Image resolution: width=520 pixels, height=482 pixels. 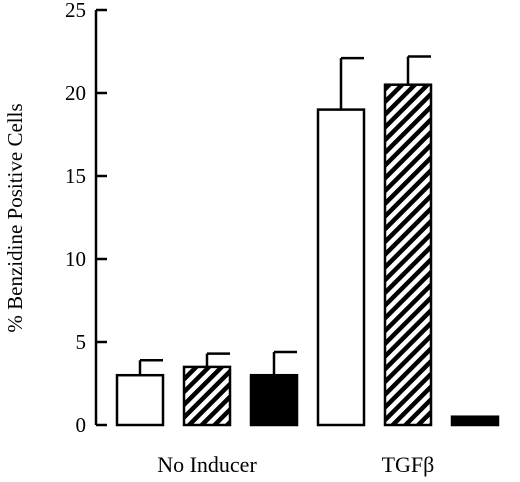 I want to click on y-tick-label-15: 15, so click(x=75, y=176).